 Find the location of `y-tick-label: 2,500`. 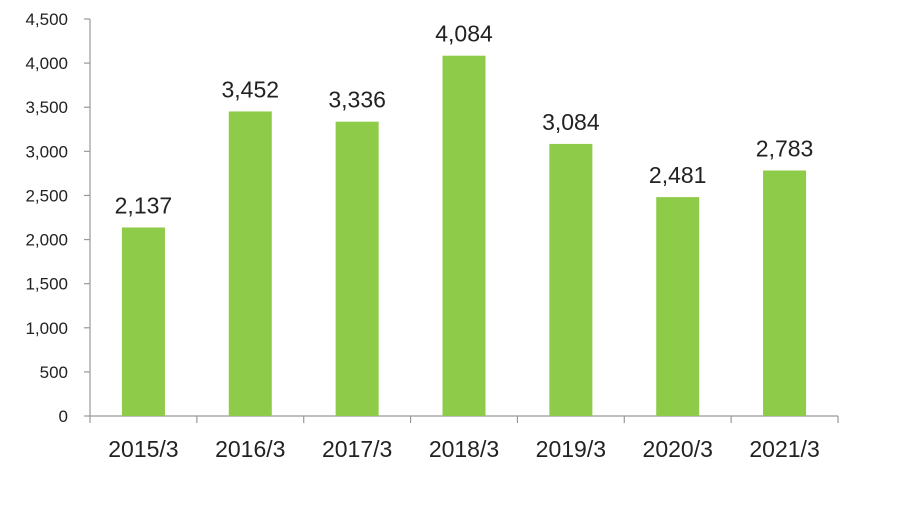

y-tick-label: 2,500 is located at coordinates (46, 195).